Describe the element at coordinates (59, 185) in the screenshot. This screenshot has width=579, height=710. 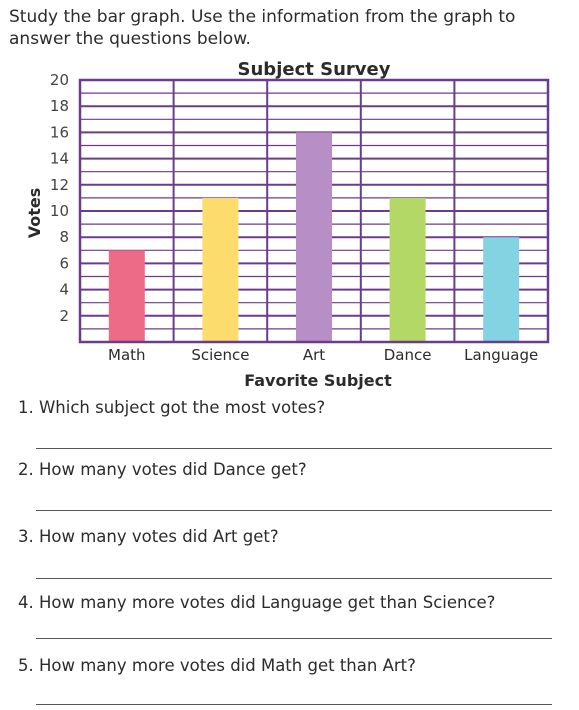
I see `y-tick-label: 12` at that location.